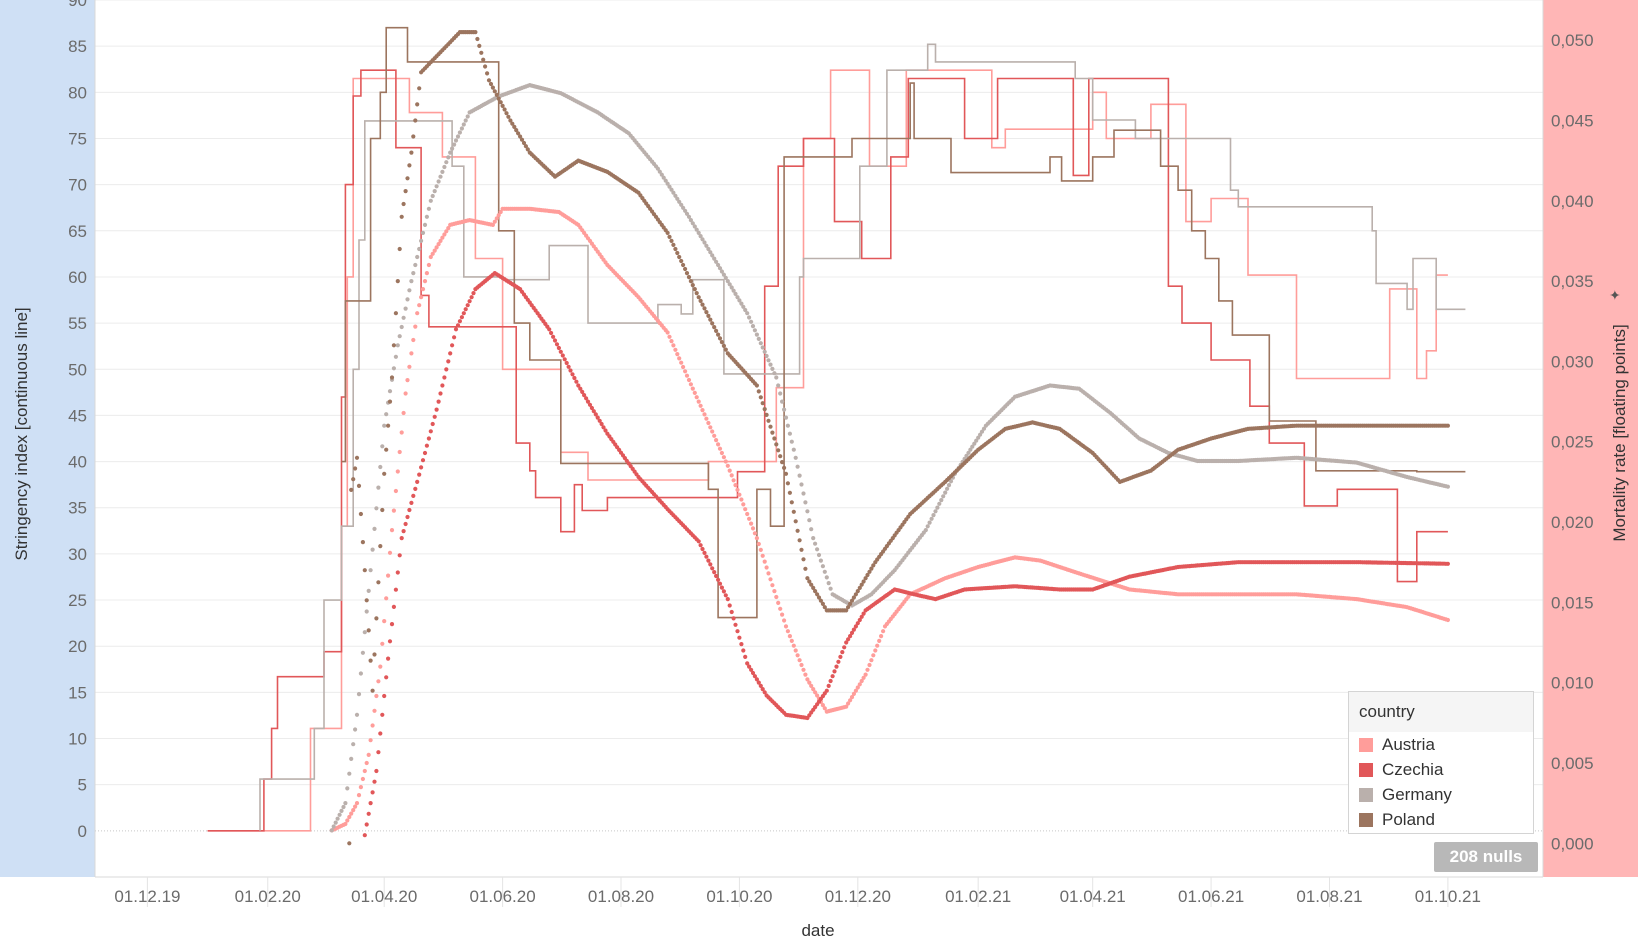  What do you see at coordinates (1408, 744) in the screenshot?
I see `legend-label: Austria` at bounding box center [1408, 744].